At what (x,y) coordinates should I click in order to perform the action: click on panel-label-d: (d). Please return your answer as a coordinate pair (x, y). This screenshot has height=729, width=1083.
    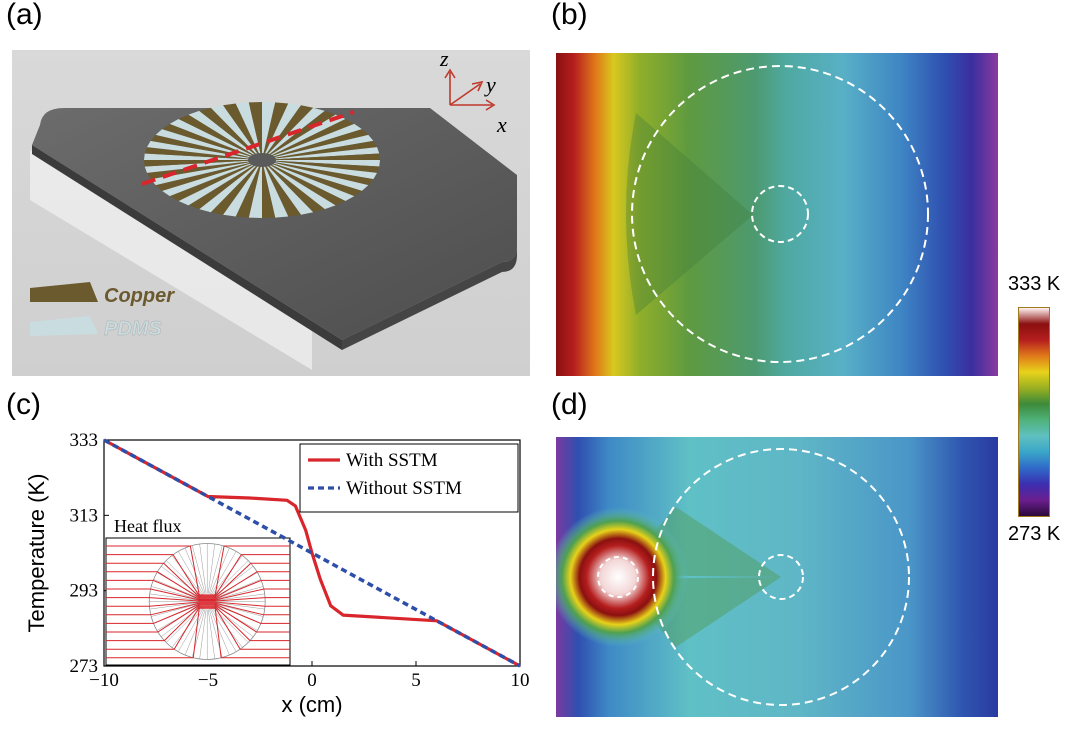
    Looking at the image, I should click on (569, 404).